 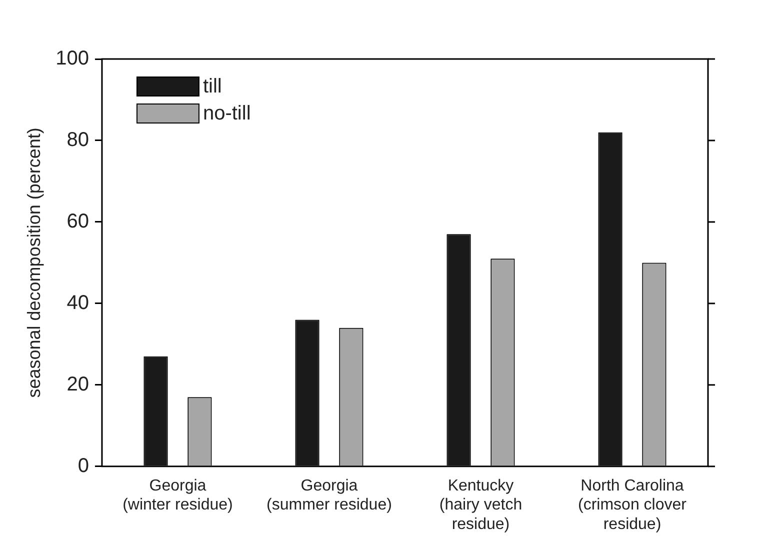 What do you see at coordinates (226, 113) in the screenshot?
I see `legend-label: no-till` at bounding box center [226, 113].